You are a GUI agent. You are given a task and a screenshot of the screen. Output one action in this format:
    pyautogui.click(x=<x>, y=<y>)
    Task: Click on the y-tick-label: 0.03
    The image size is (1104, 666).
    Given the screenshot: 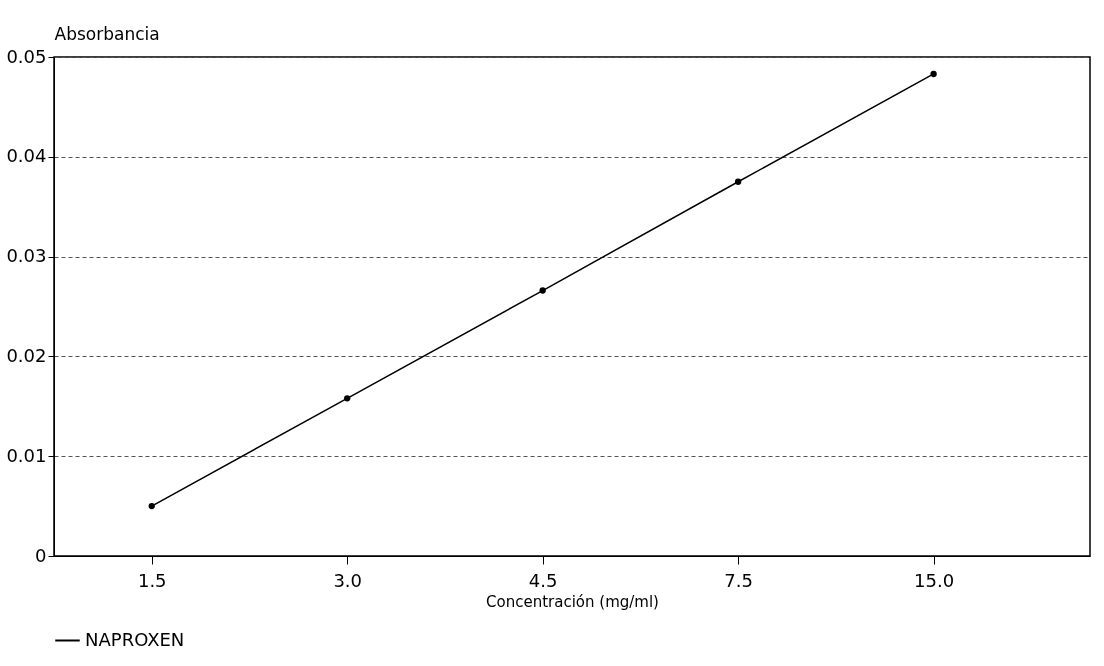 What is the action you would take?
    pyautogui.click(x=26, y=256)
    